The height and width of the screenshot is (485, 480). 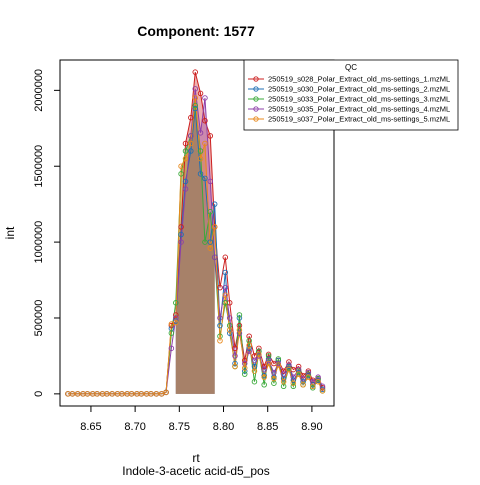 I want to click on x-tick-label: 8.90, so click(x=311, y=427).